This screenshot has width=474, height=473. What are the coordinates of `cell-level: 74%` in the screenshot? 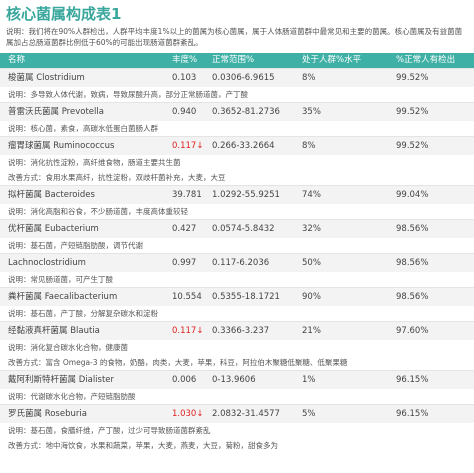 It's located at (311, 195).